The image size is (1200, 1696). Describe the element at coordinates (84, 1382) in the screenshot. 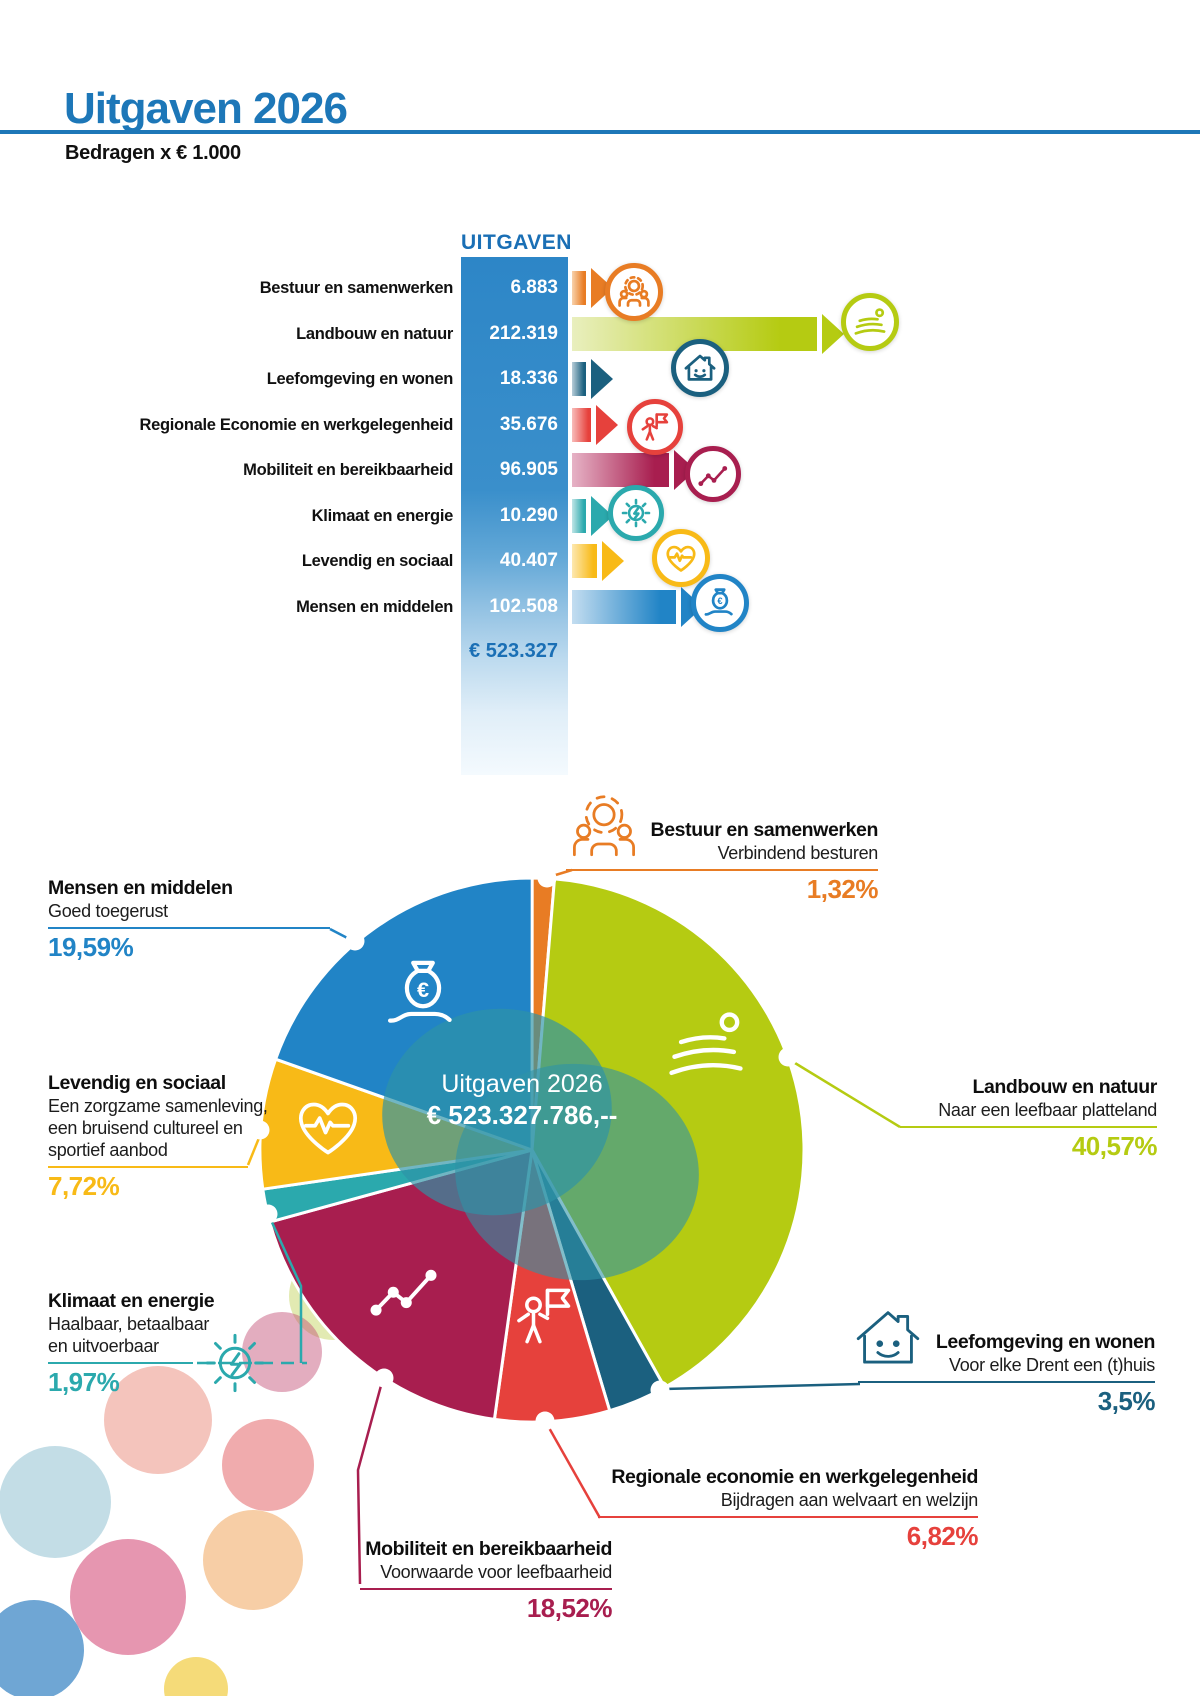

I see `slice-percentage: 1,97%` at that location.